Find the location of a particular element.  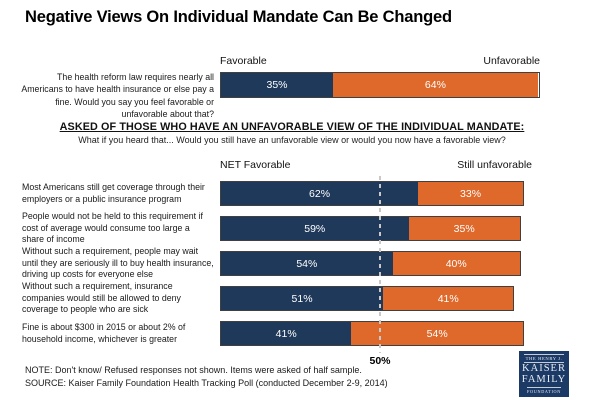

unfavorable-segment: 64% is located at coordinates (435, 85).